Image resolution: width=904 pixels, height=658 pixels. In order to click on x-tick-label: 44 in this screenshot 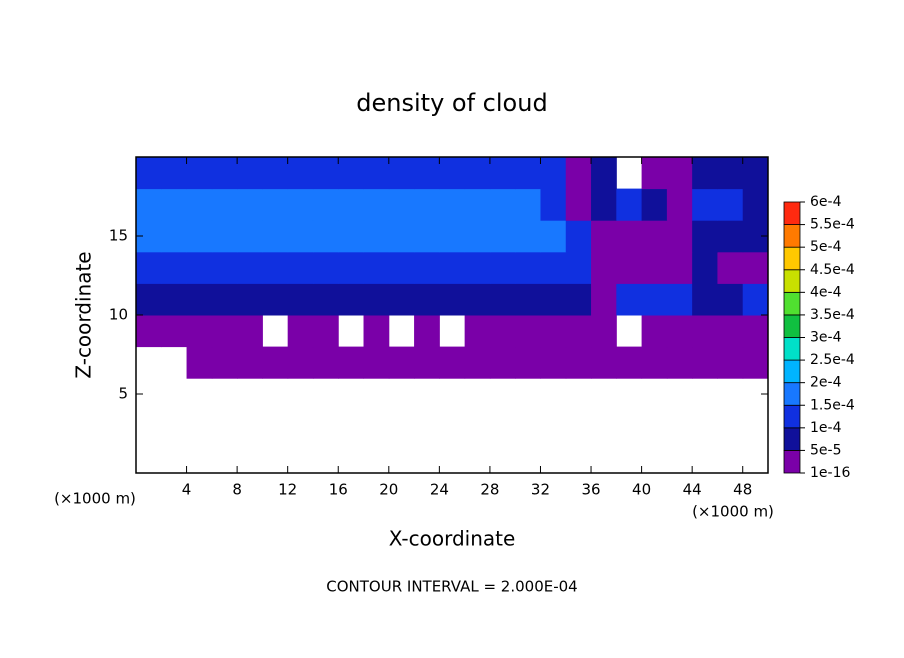, I will do `click(692, 490)`.